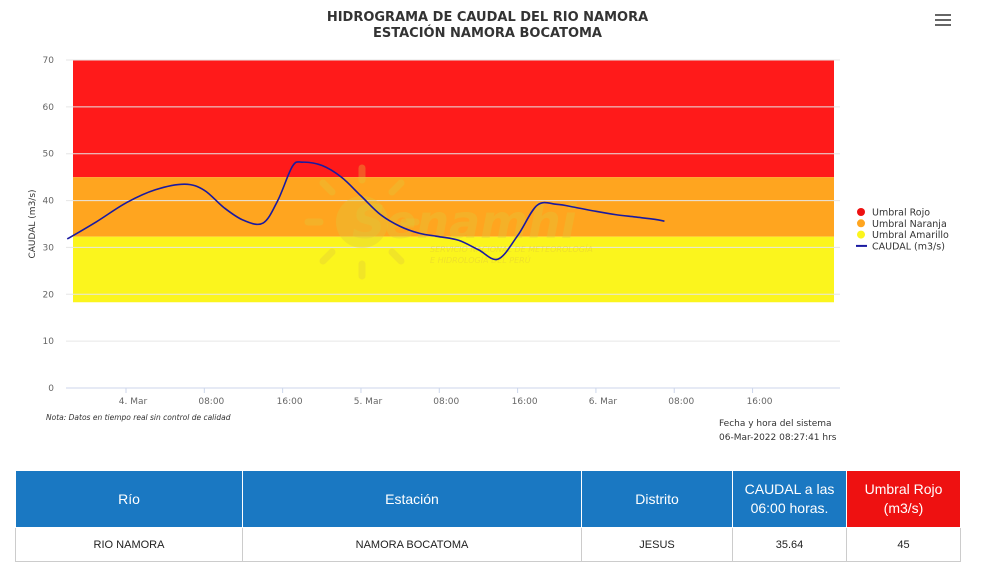 This screenshot has width=991, height=583. Describe the element at coordinates (903, 499) in the screenshot. I see `header-umbral-rojo: Umbral Rojo (m3/s)` at that location.